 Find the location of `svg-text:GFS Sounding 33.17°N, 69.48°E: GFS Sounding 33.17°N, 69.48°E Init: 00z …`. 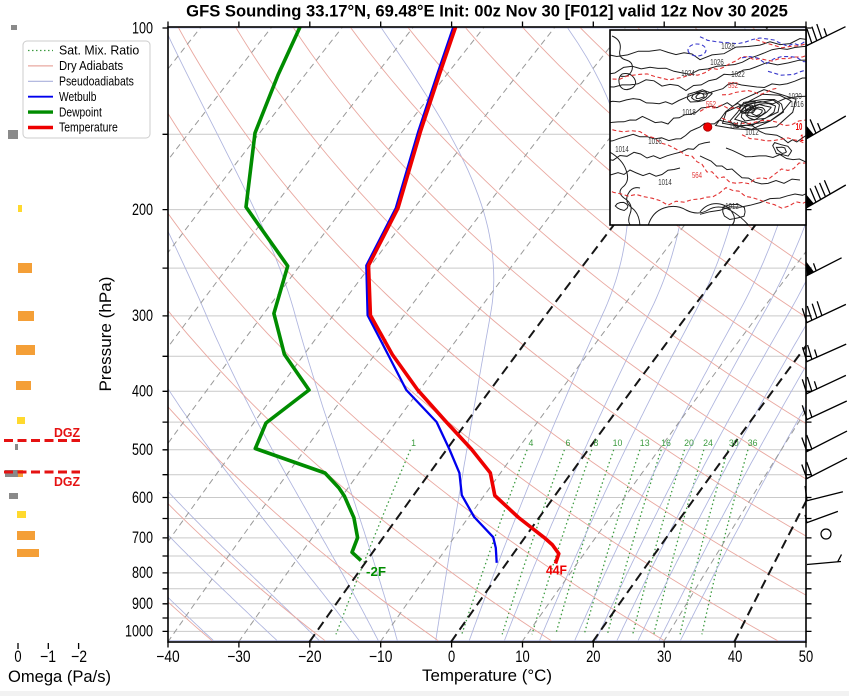

svg-text:GFS Sounding 33.17°N, 69.48°E: GFS Sounding 33.17°N, 69.48°E Init: 00z … is located at coordinates (487, 11).